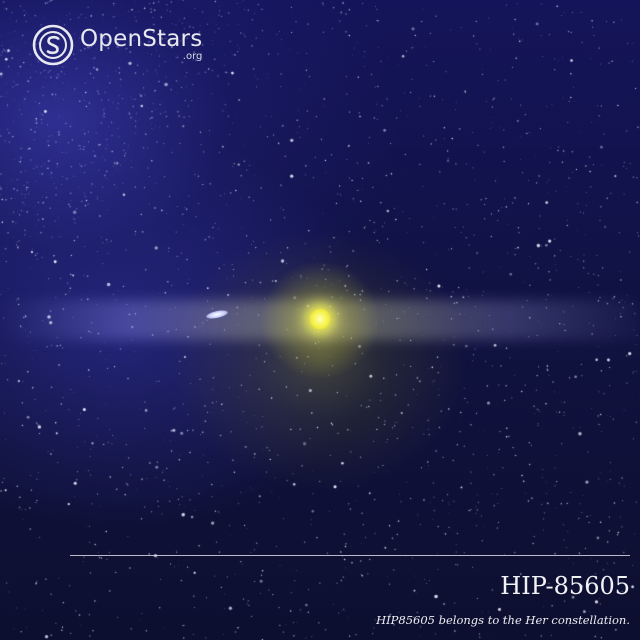  I want to click on star-designation: HIP-85605, so click(565, 586).